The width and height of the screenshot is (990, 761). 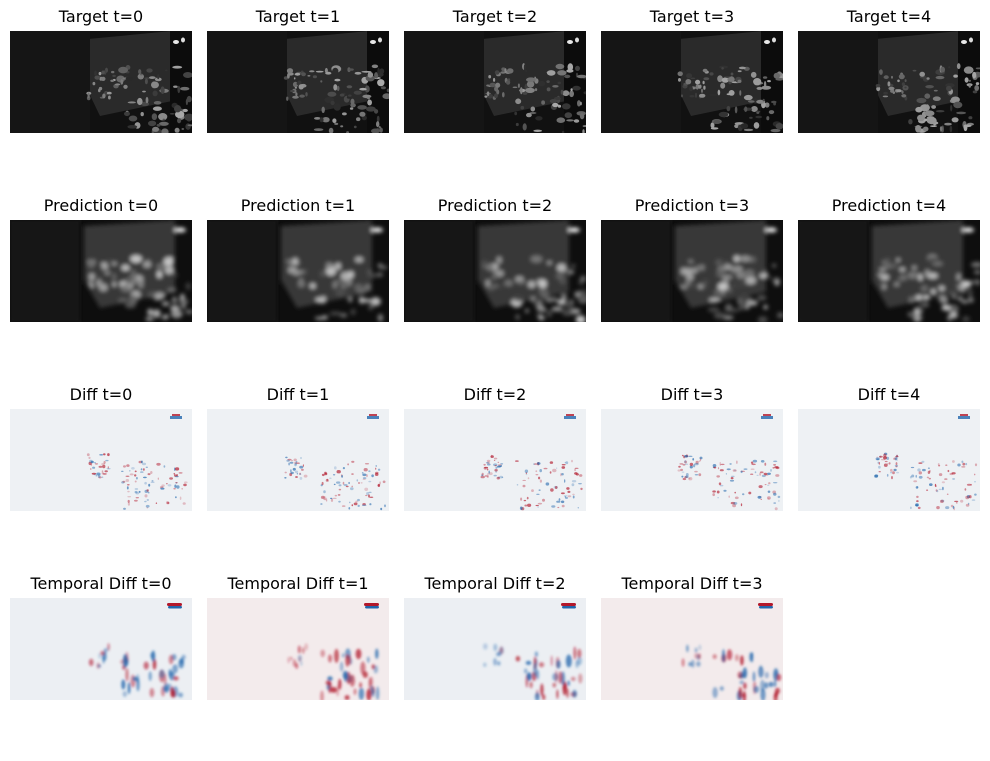 What do you see at coordinates (101, 583) in the screenshot?
I see `panel-title: Temporal Diff t=0` at bounding box center [101, 583].